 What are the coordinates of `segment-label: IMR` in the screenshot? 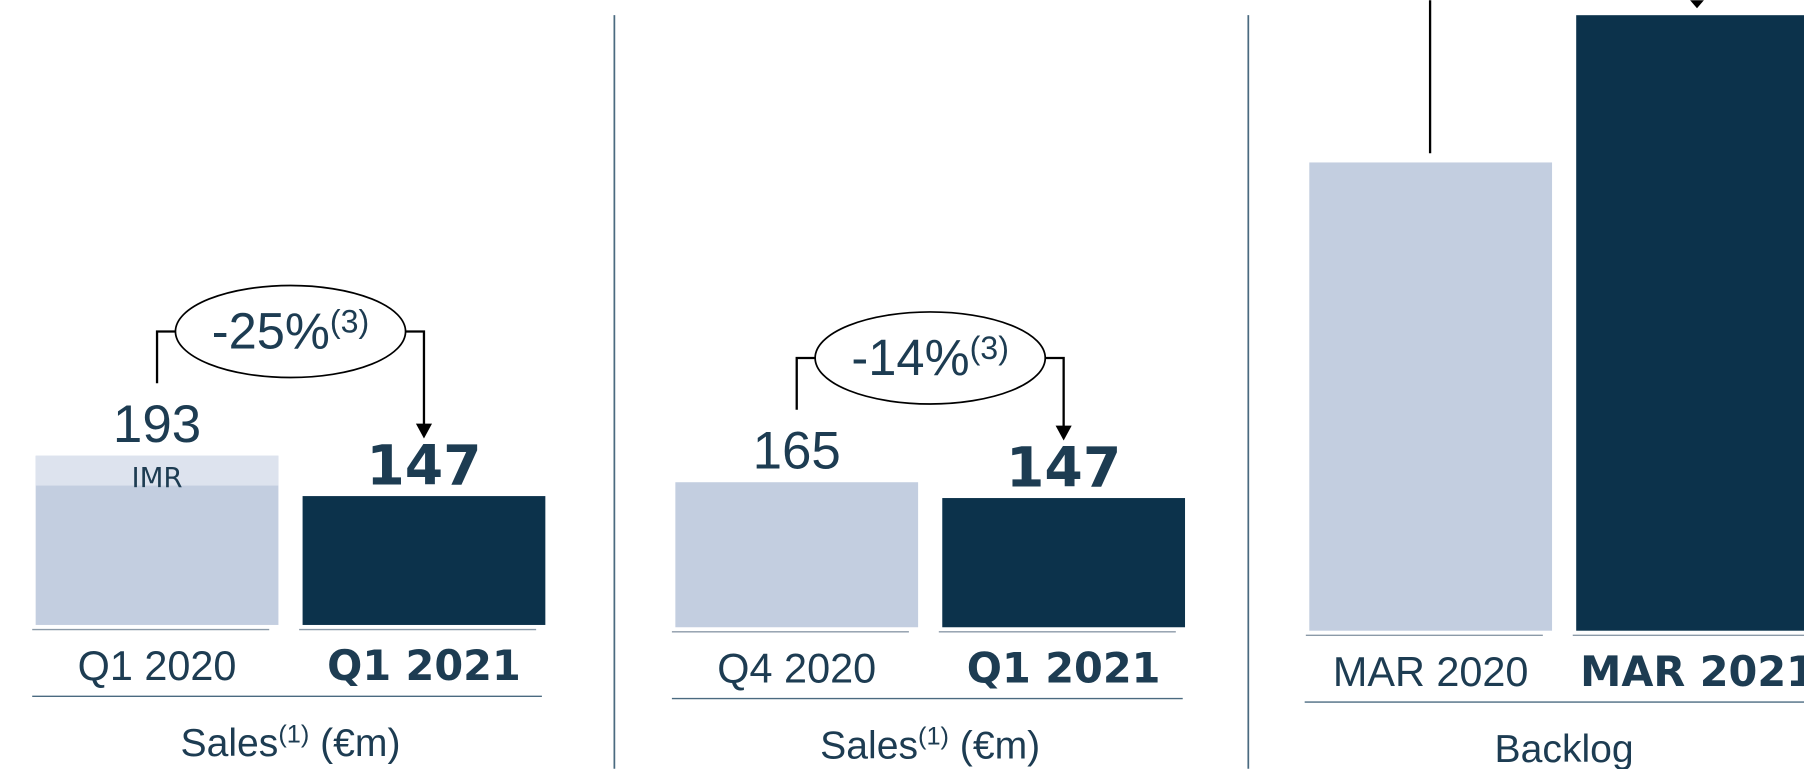 It's located at (156, 477).